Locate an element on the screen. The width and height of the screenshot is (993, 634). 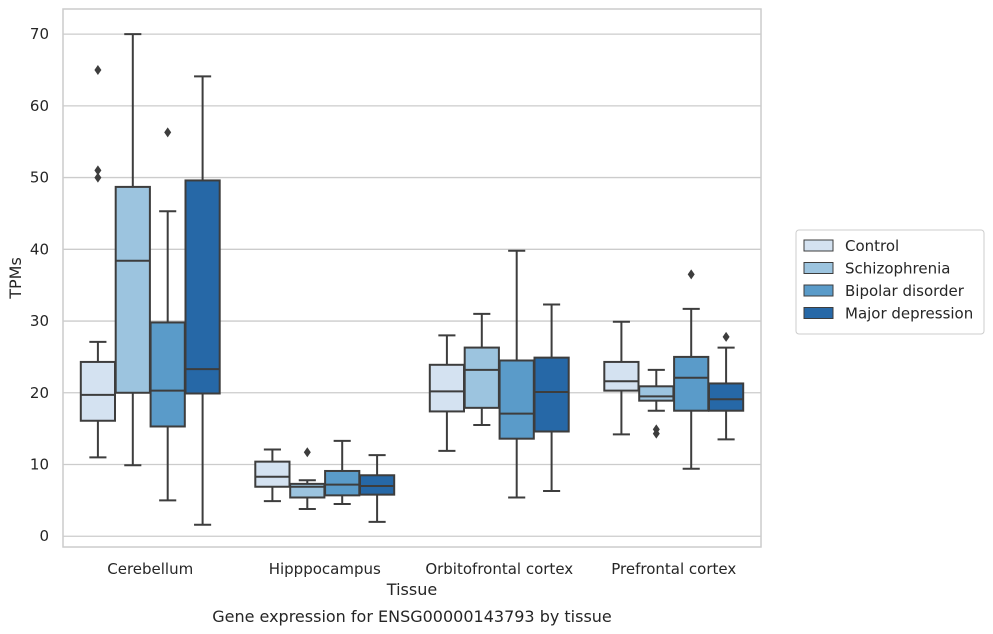
y-tick-label: 0 is located at coordinates (44, 536).